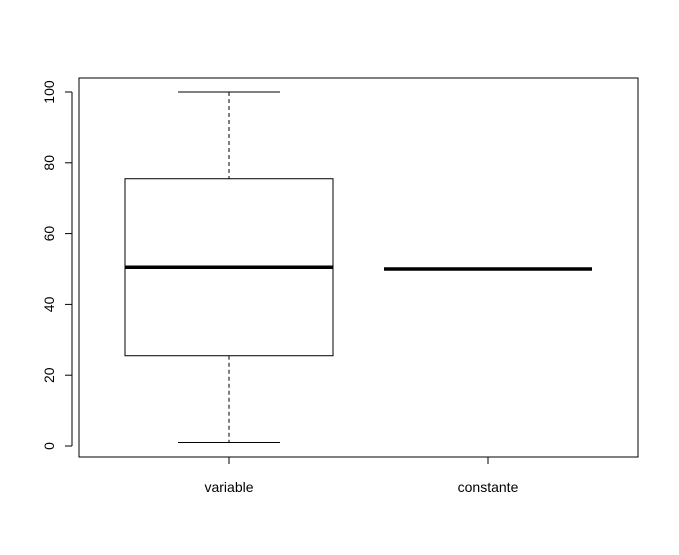 Image resolution: width=679 pixels, height=555 pixels. I want to click on y-tick-label: 0, so click(49, 446).